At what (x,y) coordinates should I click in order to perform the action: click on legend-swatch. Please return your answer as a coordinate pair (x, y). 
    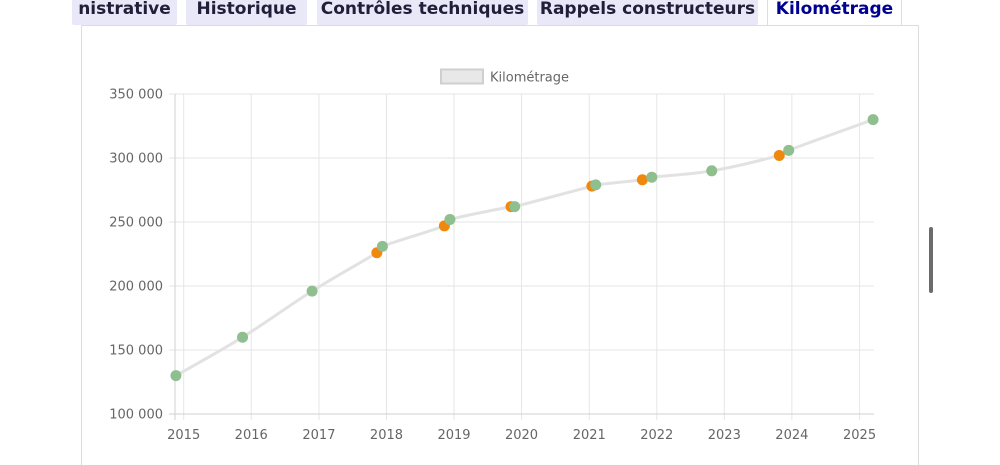
    Looking at the image, I should click on (462, 76).